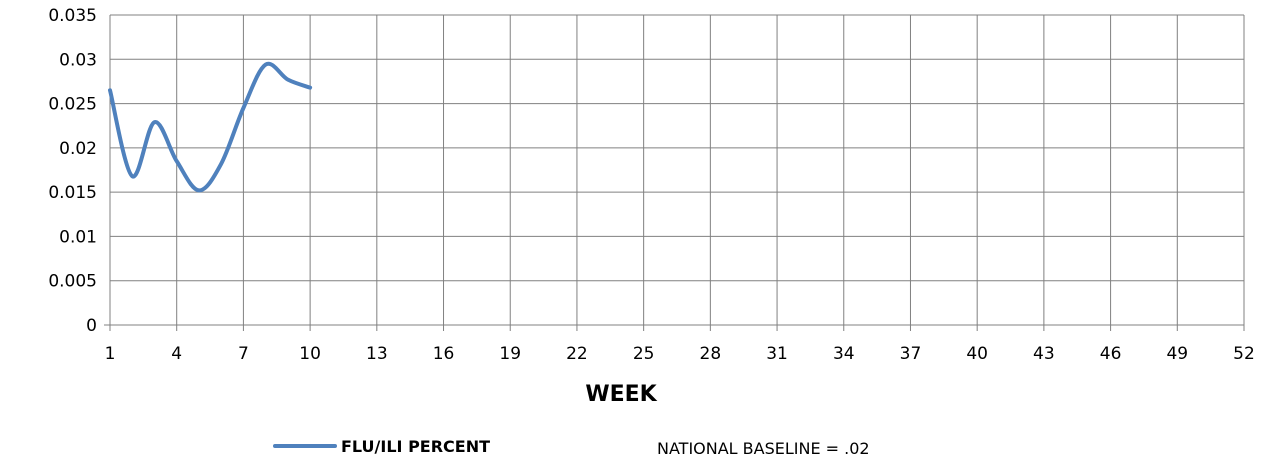 Image resolution: width=1273 pixels, height=460 pixels. What do you see at coordinates (78, 237) in the screenshot?
I see `y-tick-label: 0.01` at bounding box center [78, 237].